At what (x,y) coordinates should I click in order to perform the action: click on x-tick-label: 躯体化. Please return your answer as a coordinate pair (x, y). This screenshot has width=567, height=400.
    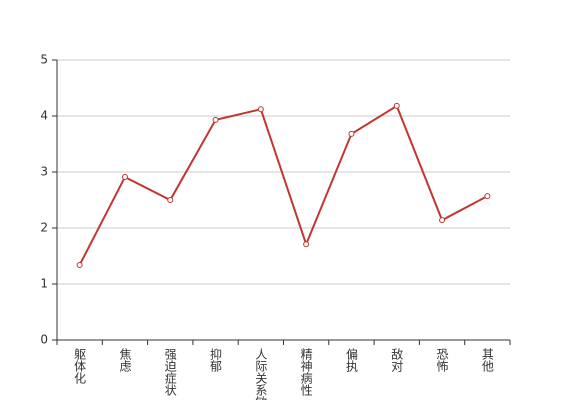
    Looking at the image, I should click on (80, 366).